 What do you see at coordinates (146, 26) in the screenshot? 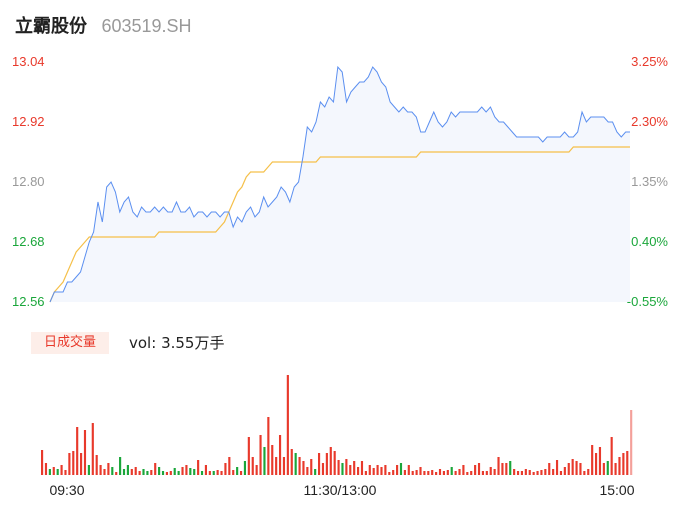
I see `stock-code: 603519.SH` at bounding box center [146, 26].